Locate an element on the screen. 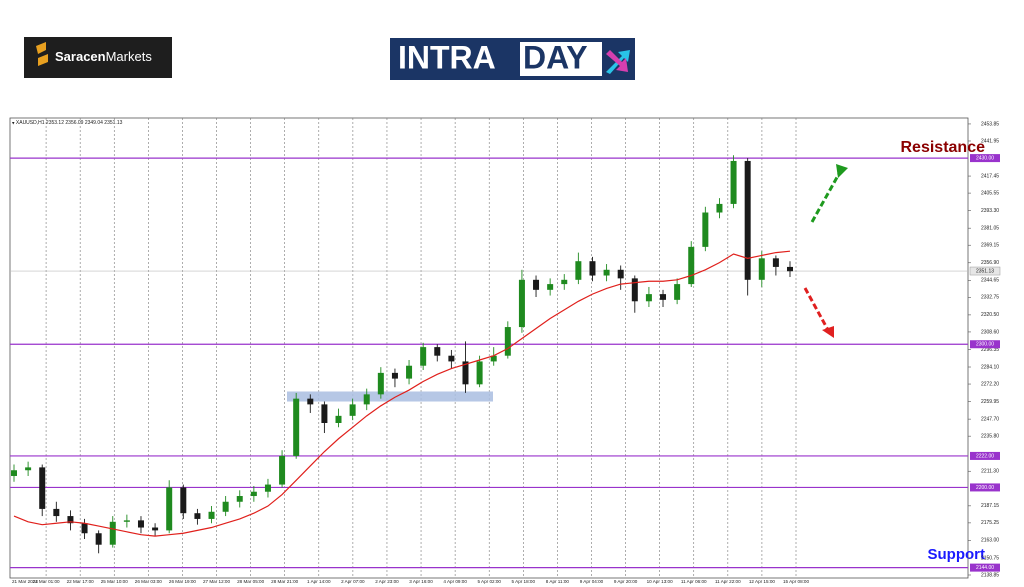  level-label: 2430.00 is located at coordinates (985, 158).